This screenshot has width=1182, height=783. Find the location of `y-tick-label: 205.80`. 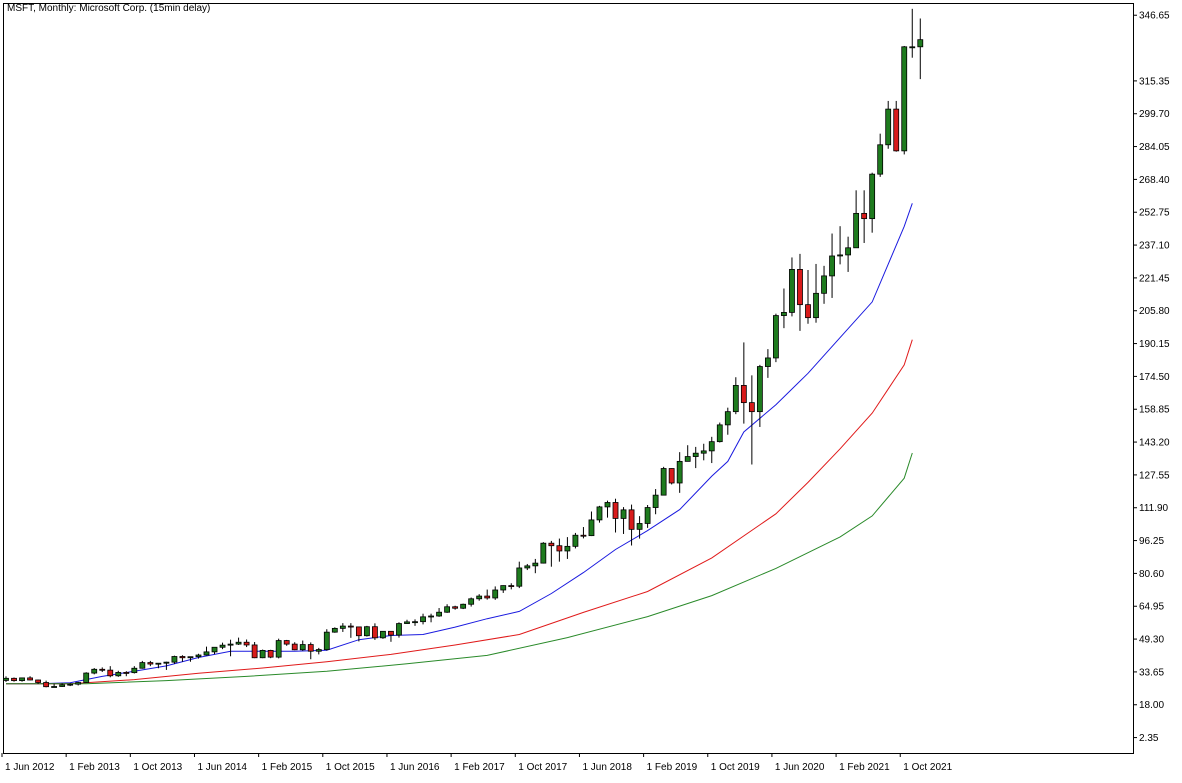

y-tick-label: 205.80 is located at coordinates (1154, 311).